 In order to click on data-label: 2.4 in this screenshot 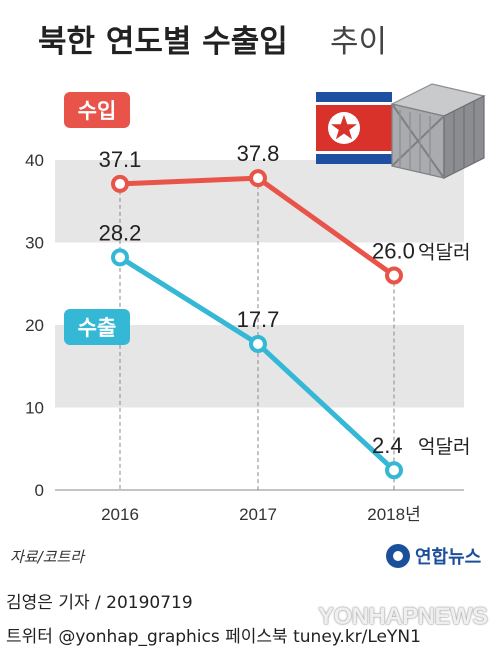, I will do `click(387, 445)`.